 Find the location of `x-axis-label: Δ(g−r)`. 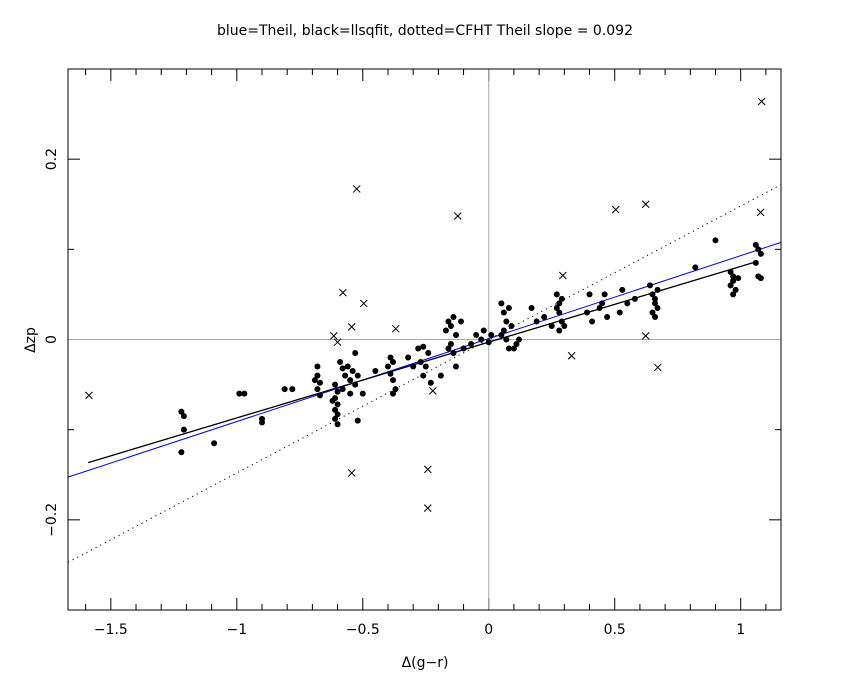

x-axis-label: Δ(g−r) is located at coordinates (425, 663).